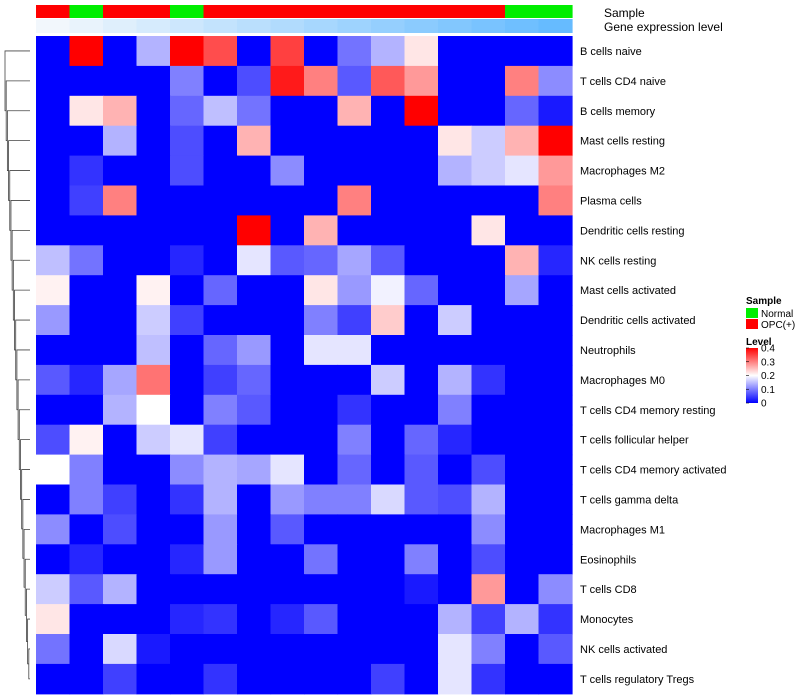  What do you see at coordinates (777, 314) in the screenshot?
I see `legend-entry-label: Normal` at bounding box center [777, 314].